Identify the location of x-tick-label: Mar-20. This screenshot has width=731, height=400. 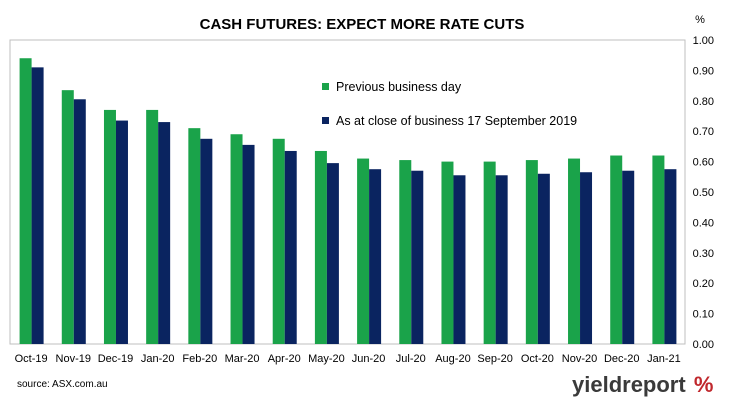
(242, 359).